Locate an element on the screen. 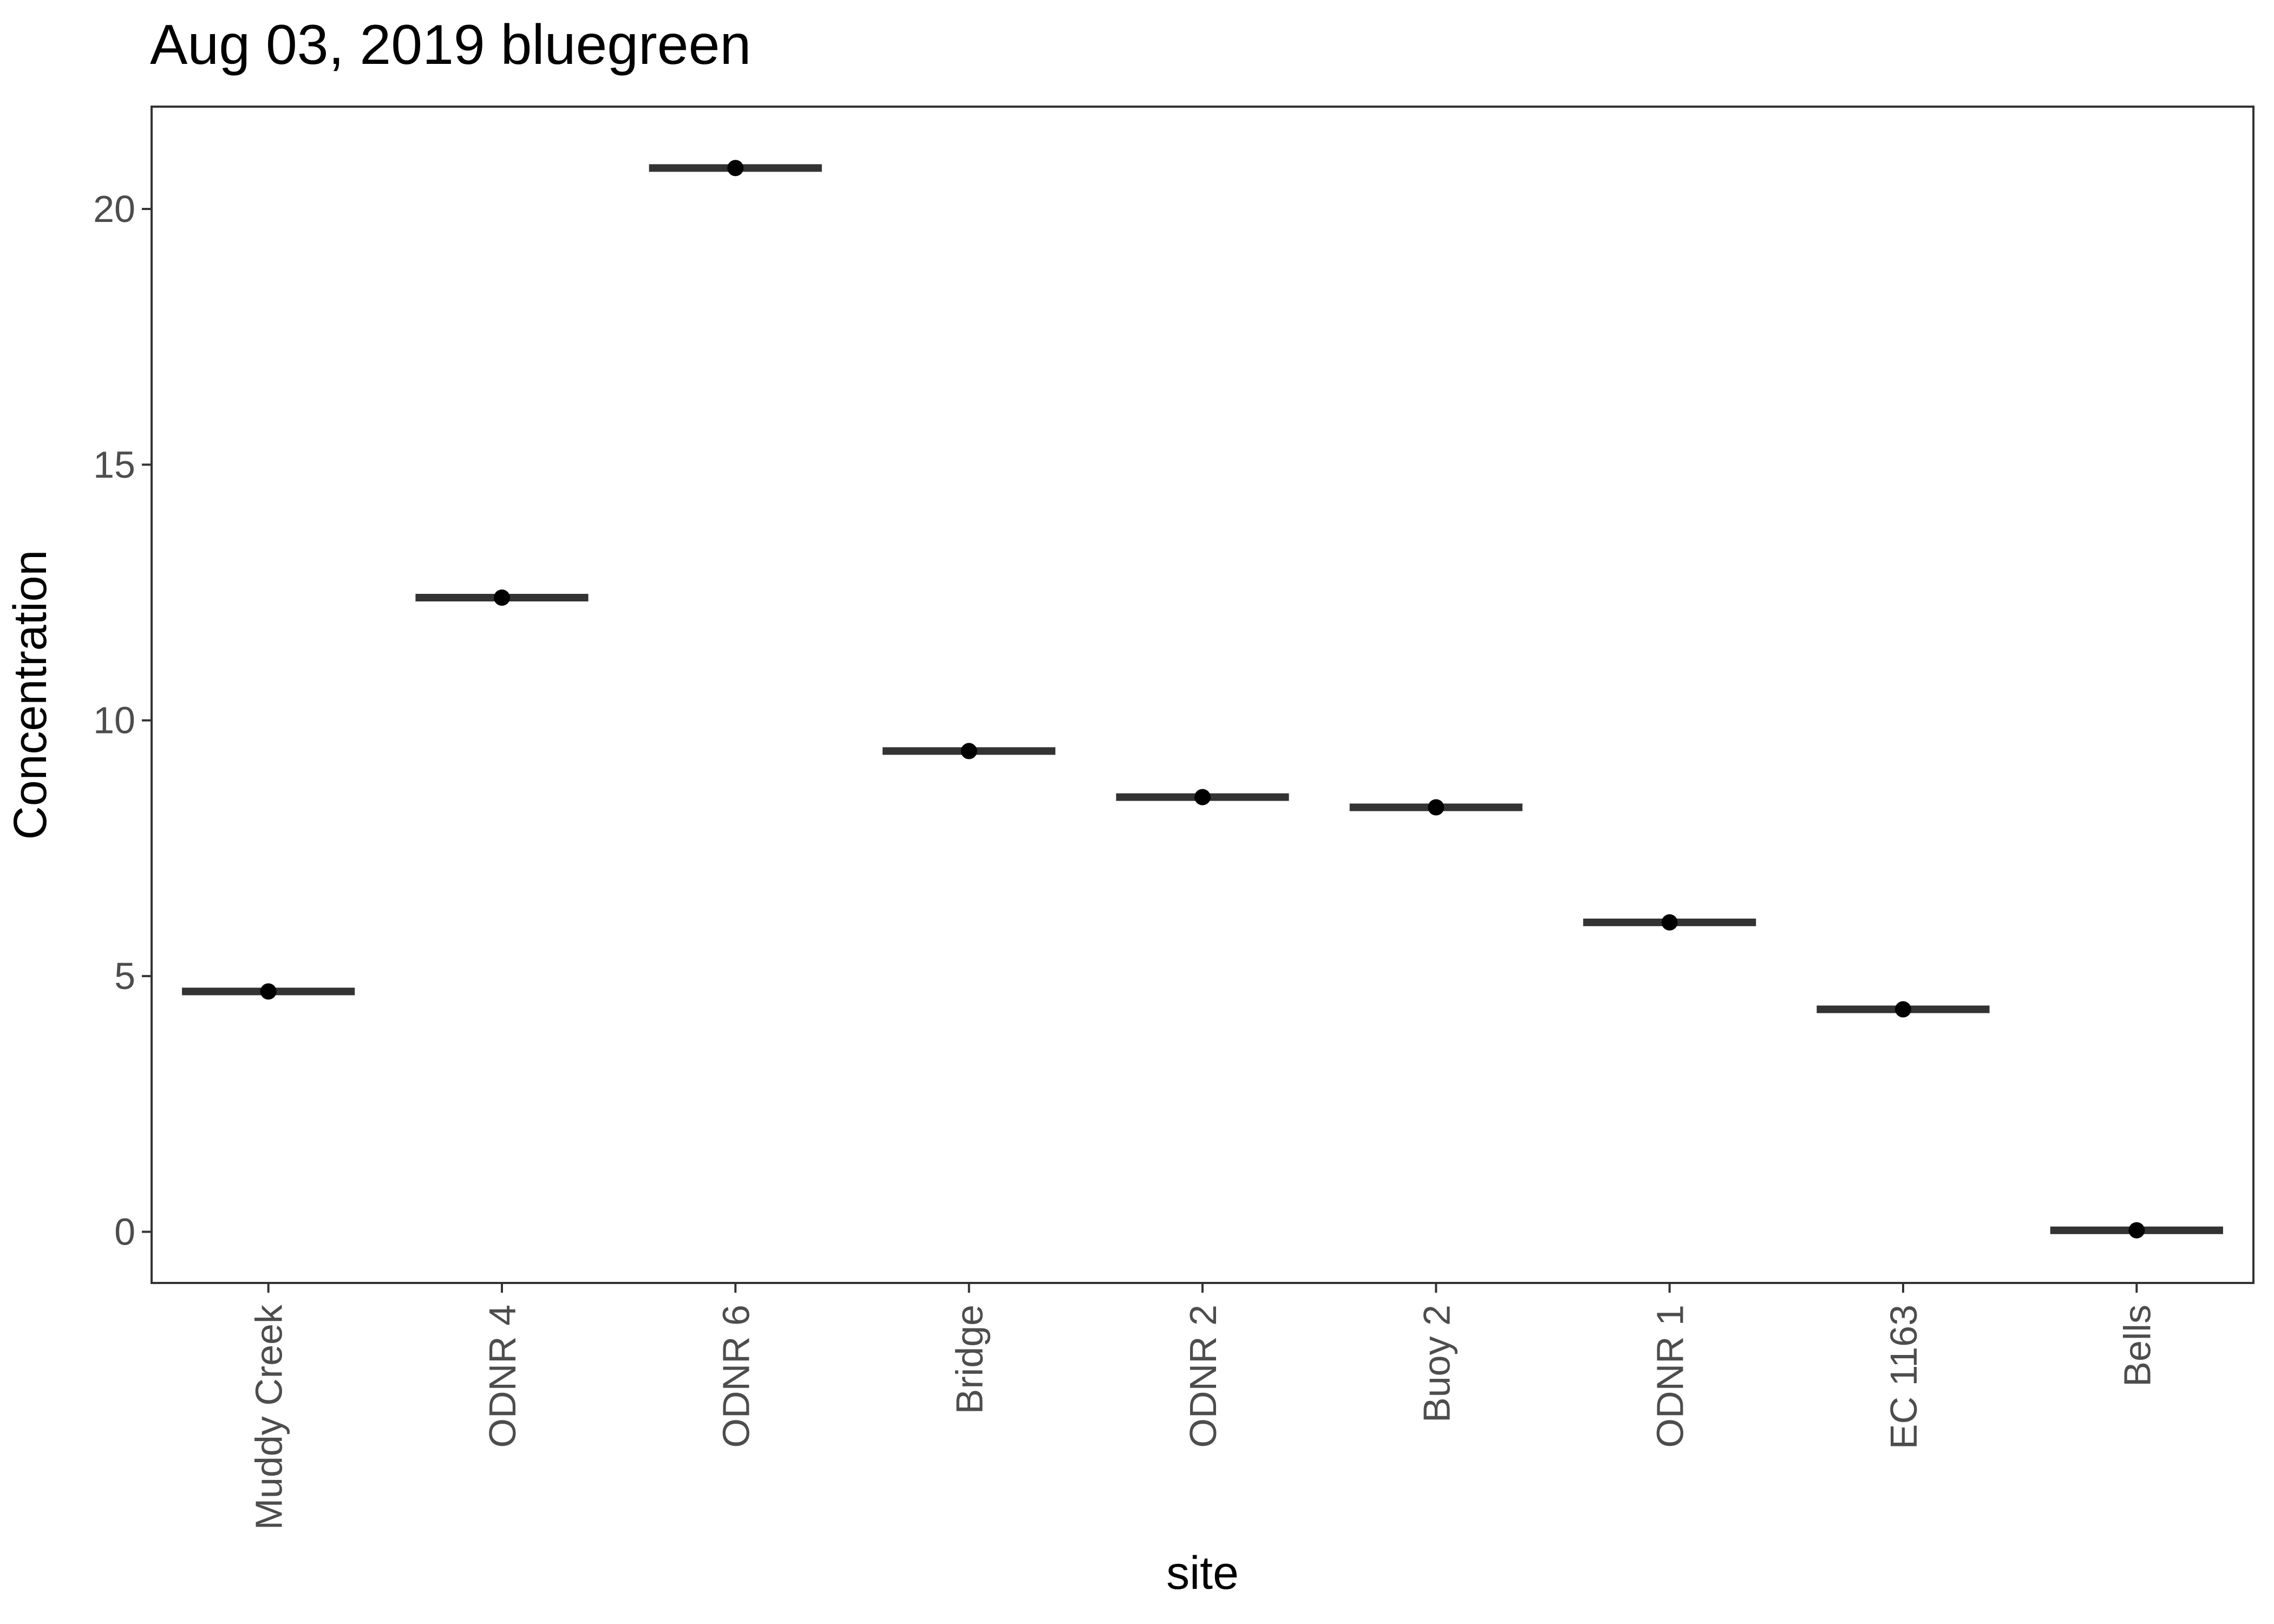  y-tick-label: 10 is located at coordinates (114, 720).